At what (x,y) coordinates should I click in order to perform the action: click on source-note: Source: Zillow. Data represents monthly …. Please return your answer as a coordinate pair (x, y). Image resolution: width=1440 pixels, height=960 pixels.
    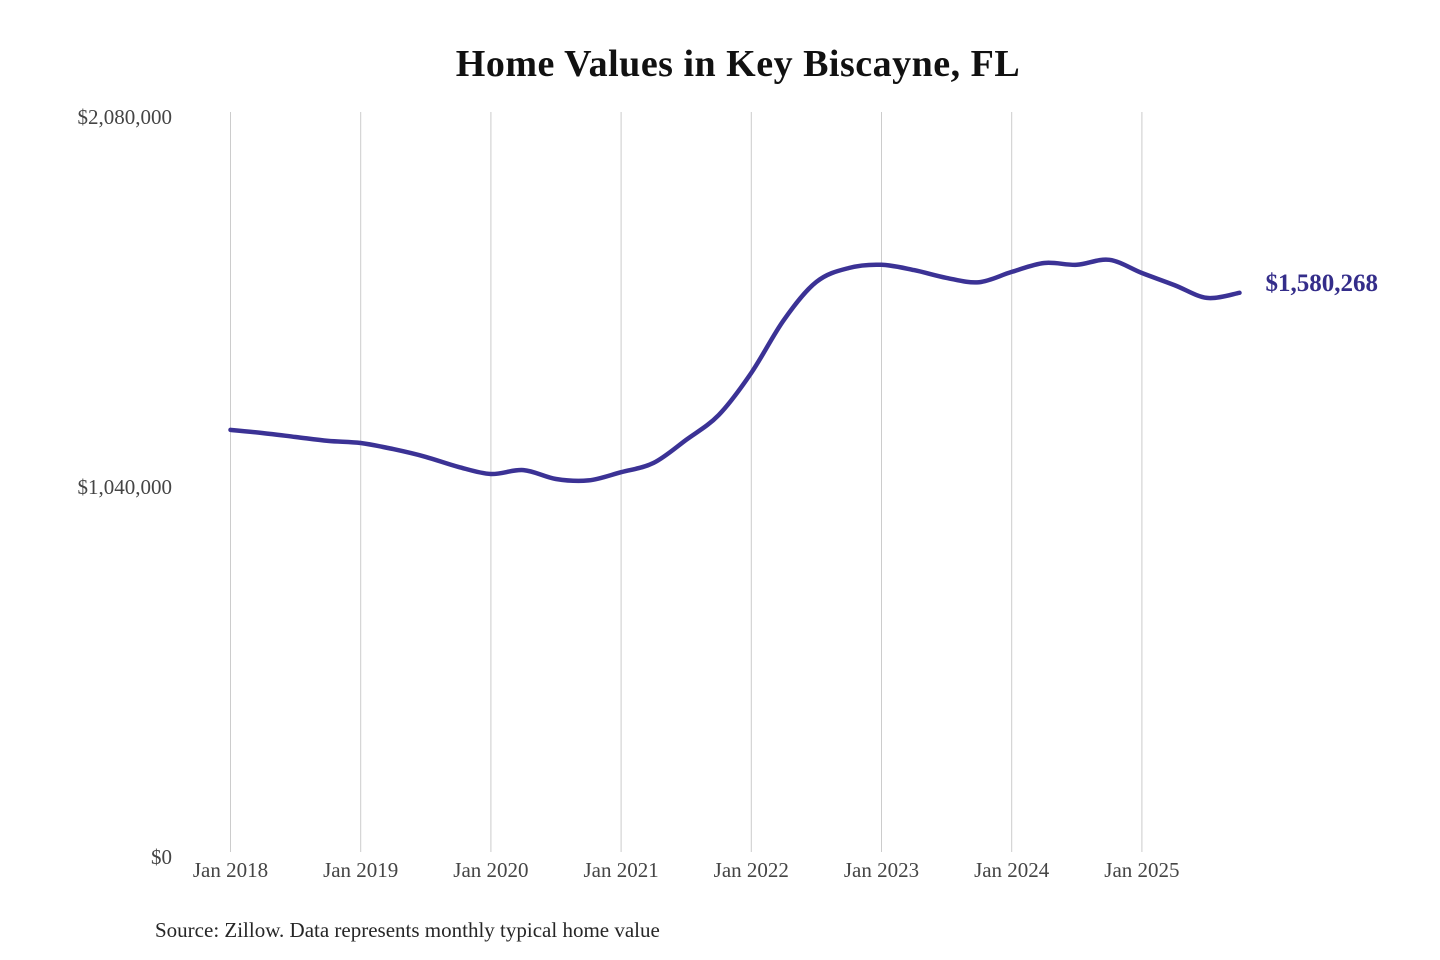
    Looking at the image, I should click on (407, 930).